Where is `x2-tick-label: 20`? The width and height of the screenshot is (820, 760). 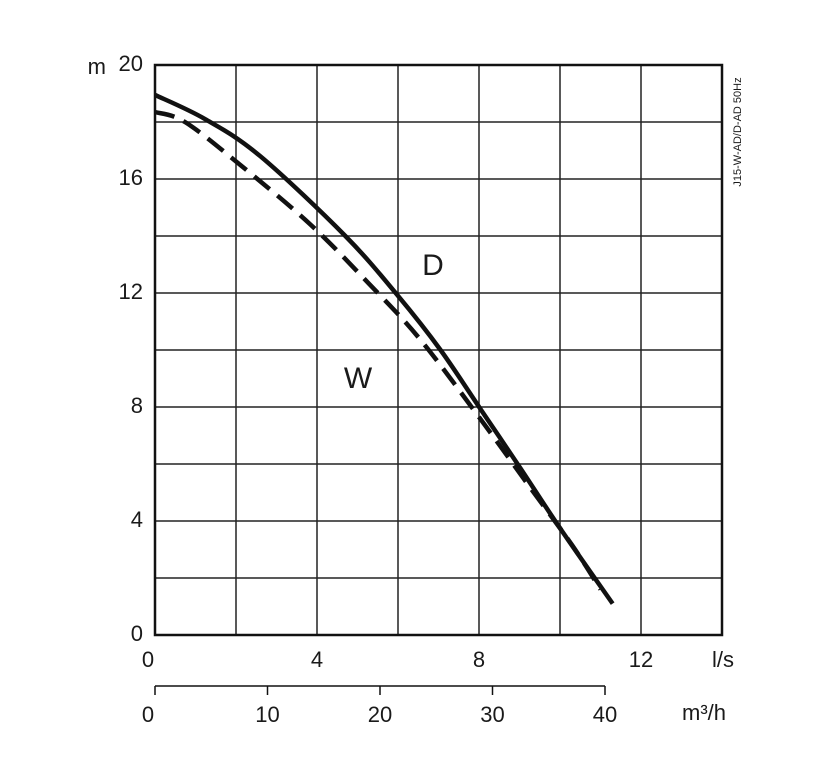
x2-tick-label: 20 is located at coordinates (380, 714).